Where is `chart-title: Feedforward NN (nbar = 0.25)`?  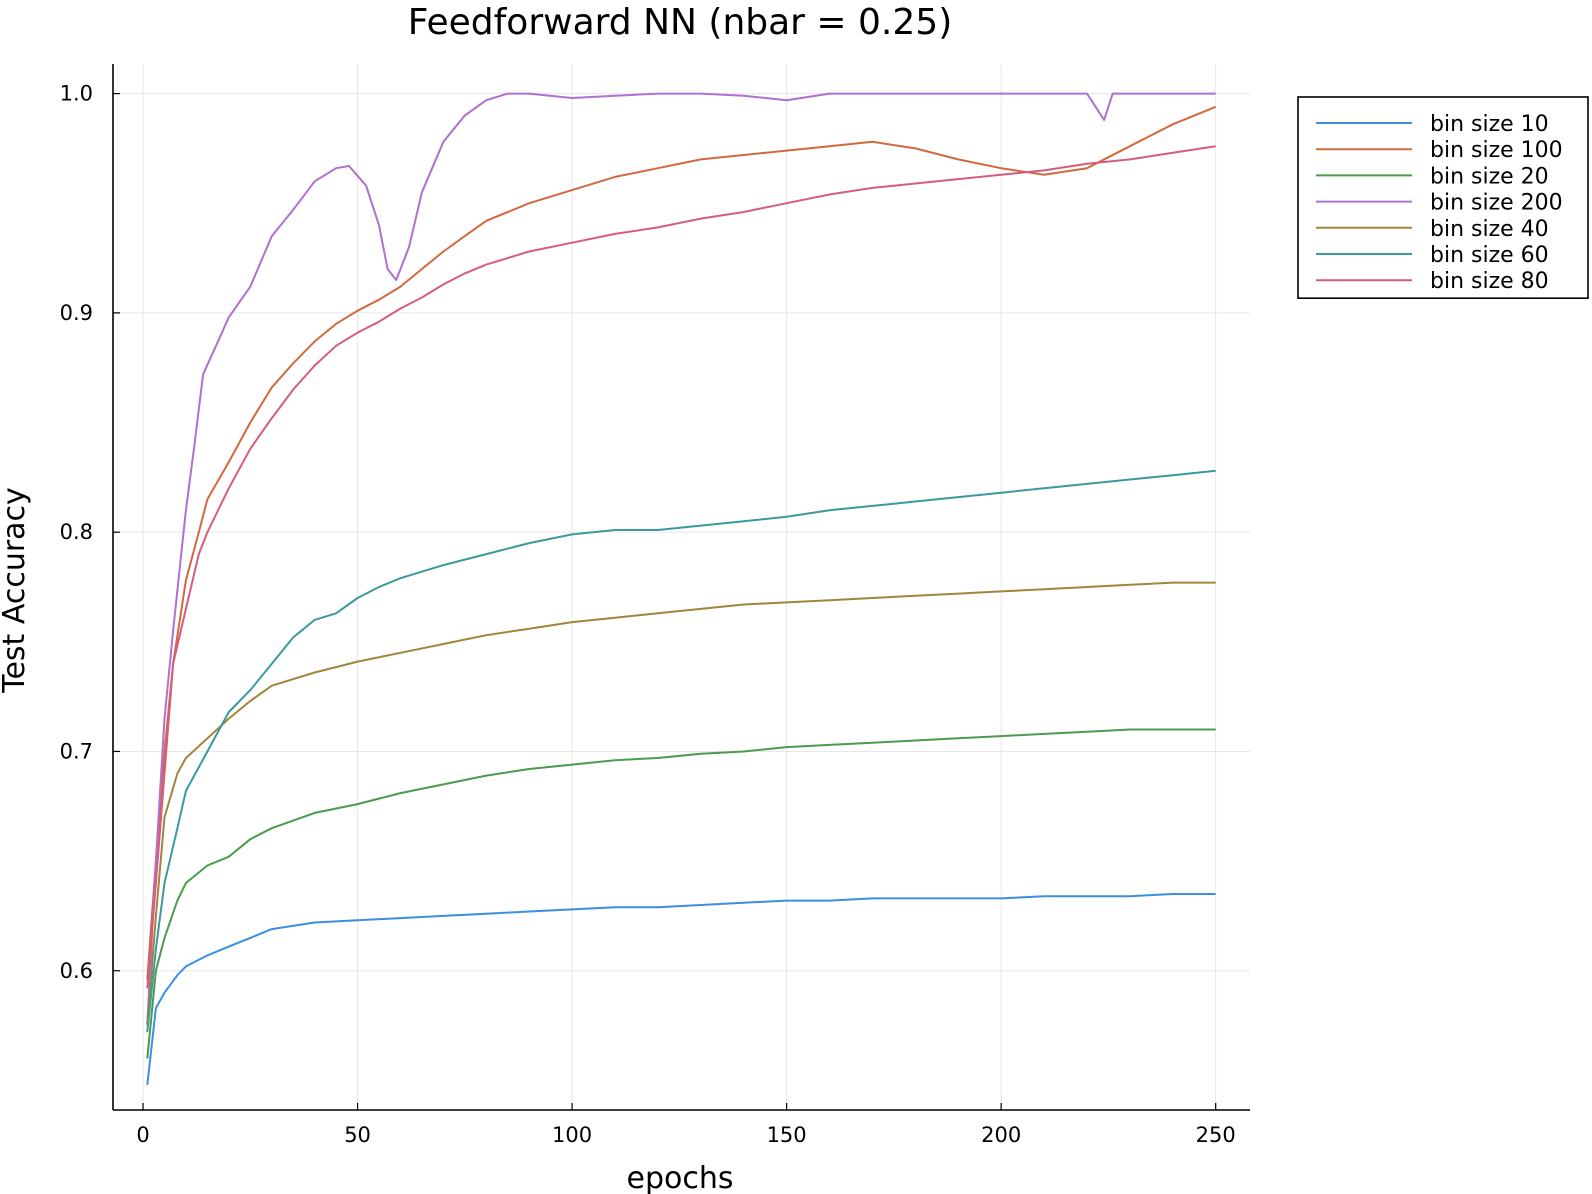 chart-title: Feedforward NN (nbar = 0.25) is located at coordinates (680, 22).